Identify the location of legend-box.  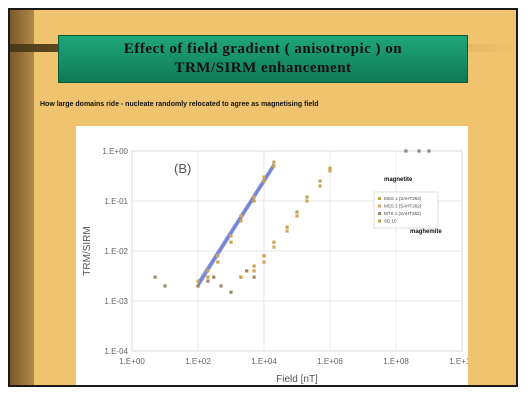
(406, 210).